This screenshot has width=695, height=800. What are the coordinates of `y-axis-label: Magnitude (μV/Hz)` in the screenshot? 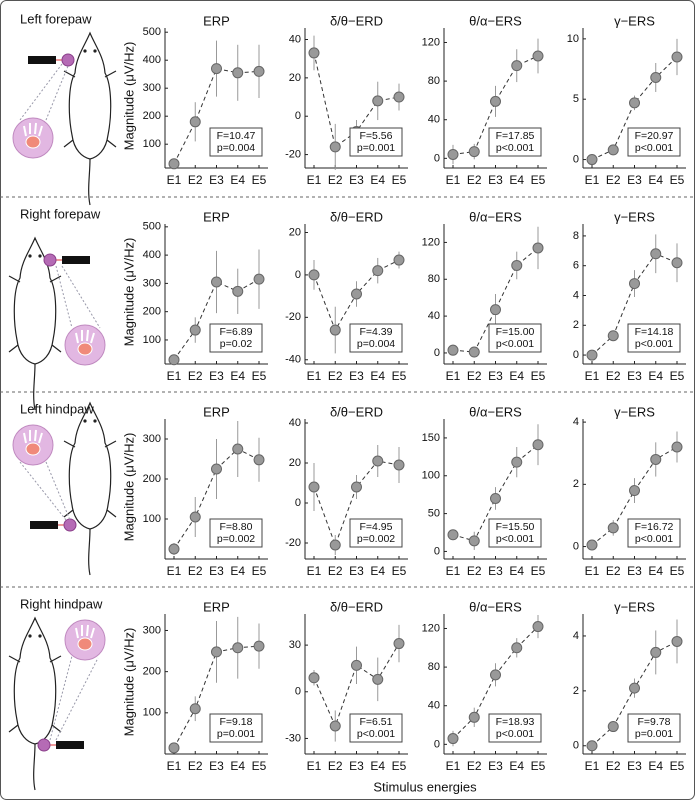 It's located at (128, 96).